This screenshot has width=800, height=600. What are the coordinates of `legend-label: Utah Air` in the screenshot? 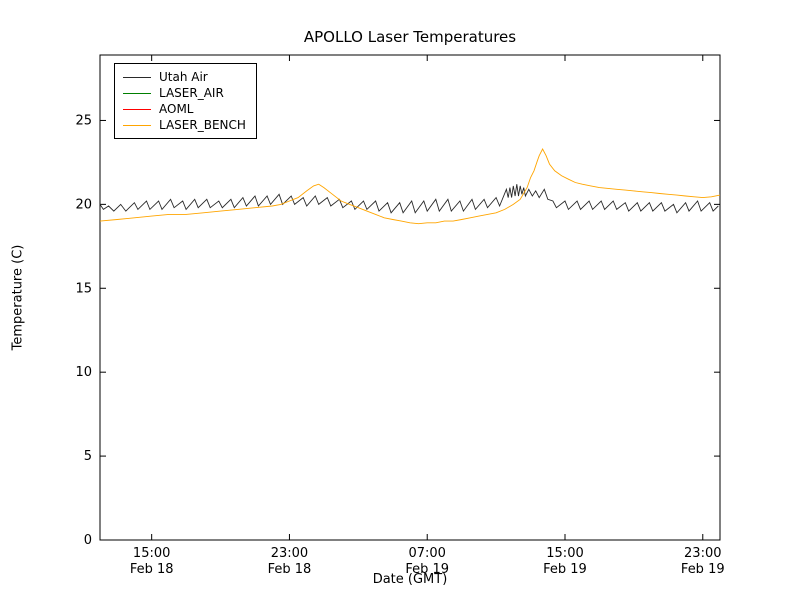 It's located at (183, 77).